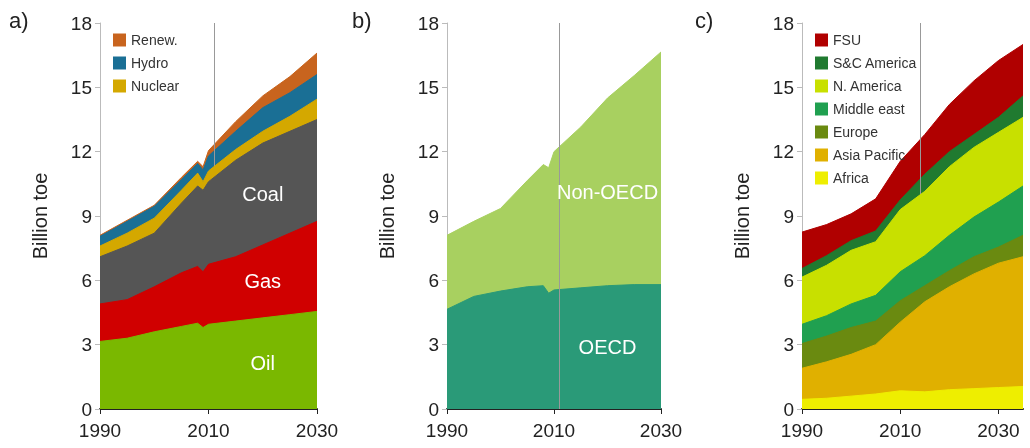 Image resolution: width=1030 pixels, height=448 pixels. Describe the element at coordinates (607, 347) in the screenshot. I see `annotation: OECD` at that location.